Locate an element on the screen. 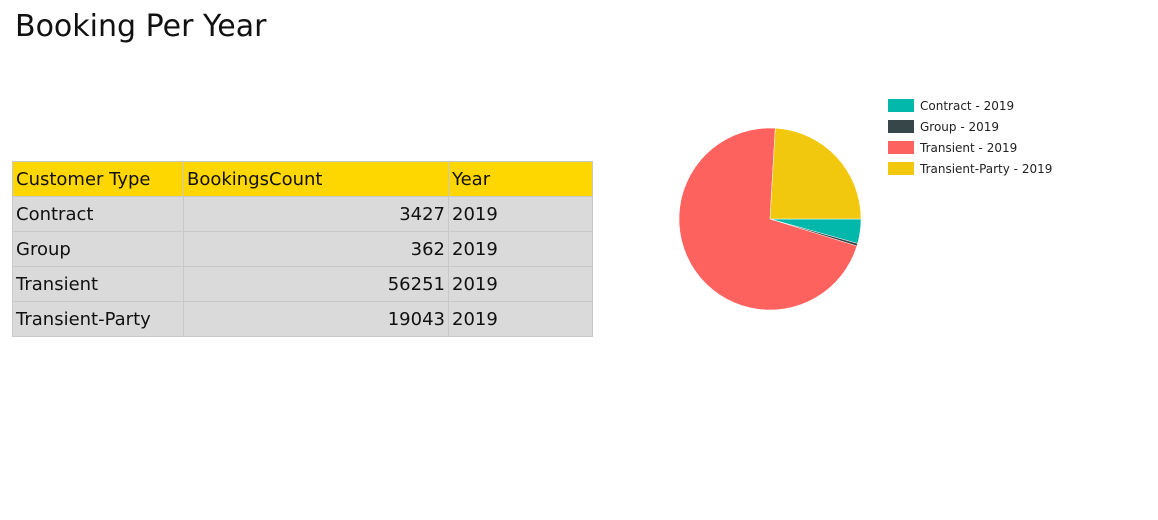 This screenshot has height=520, width=1158. cell-customer-type: Group is located at coordinates (98, 249).